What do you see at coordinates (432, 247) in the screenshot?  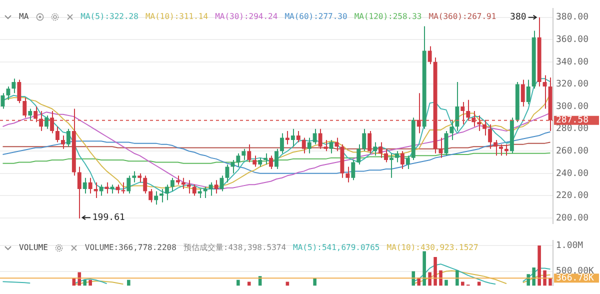 I see `text: MA(10):430,923.1527` at bounding box center [432, 247].